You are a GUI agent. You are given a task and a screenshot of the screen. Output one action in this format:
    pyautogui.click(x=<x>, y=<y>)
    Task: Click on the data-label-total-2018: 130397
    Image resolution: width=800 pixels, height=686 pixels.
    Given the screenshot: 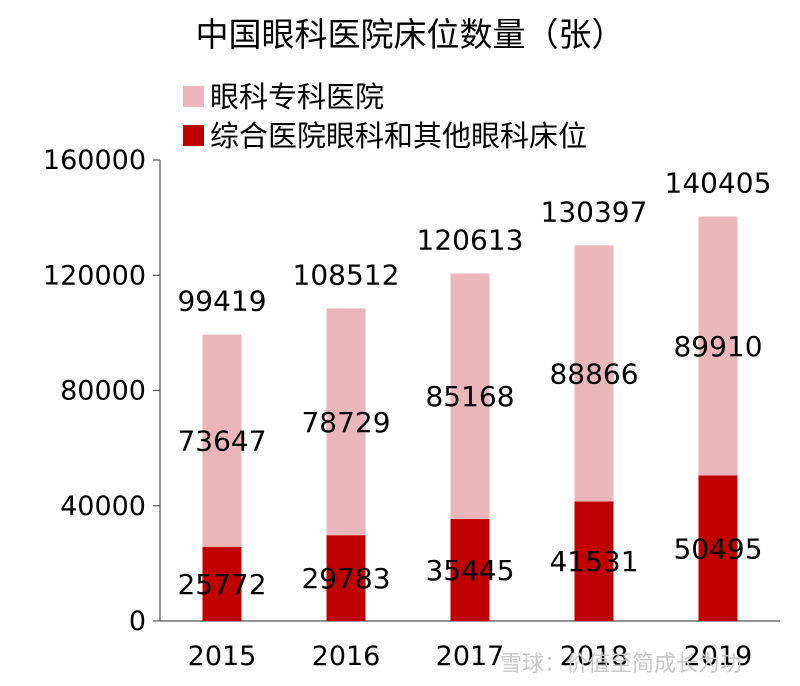 What is the action you would take?
    pyautogui.click(x=594, y=211)
    